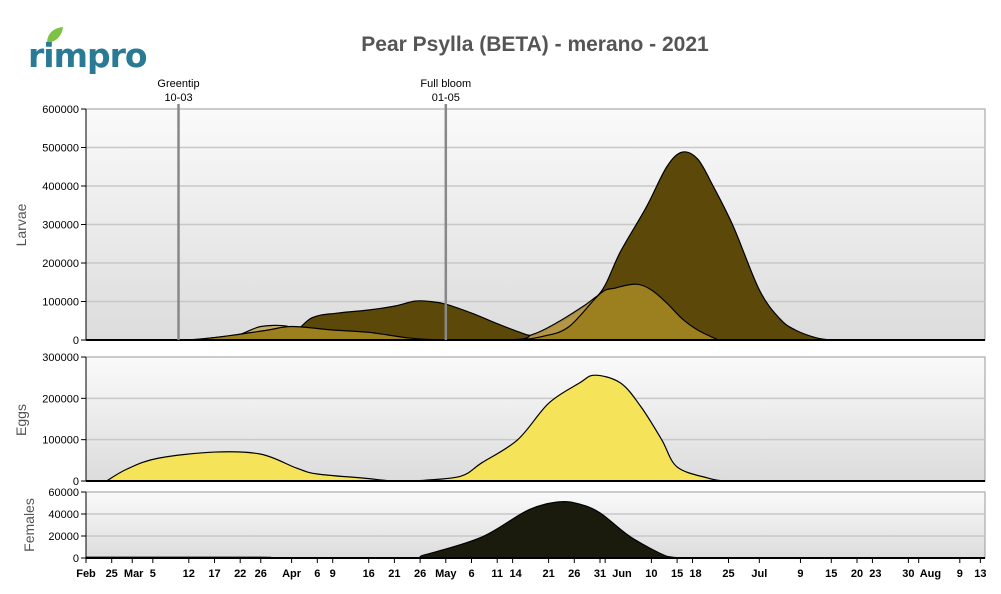  I want to click on x-tick-label: 31, so click(600, 574).